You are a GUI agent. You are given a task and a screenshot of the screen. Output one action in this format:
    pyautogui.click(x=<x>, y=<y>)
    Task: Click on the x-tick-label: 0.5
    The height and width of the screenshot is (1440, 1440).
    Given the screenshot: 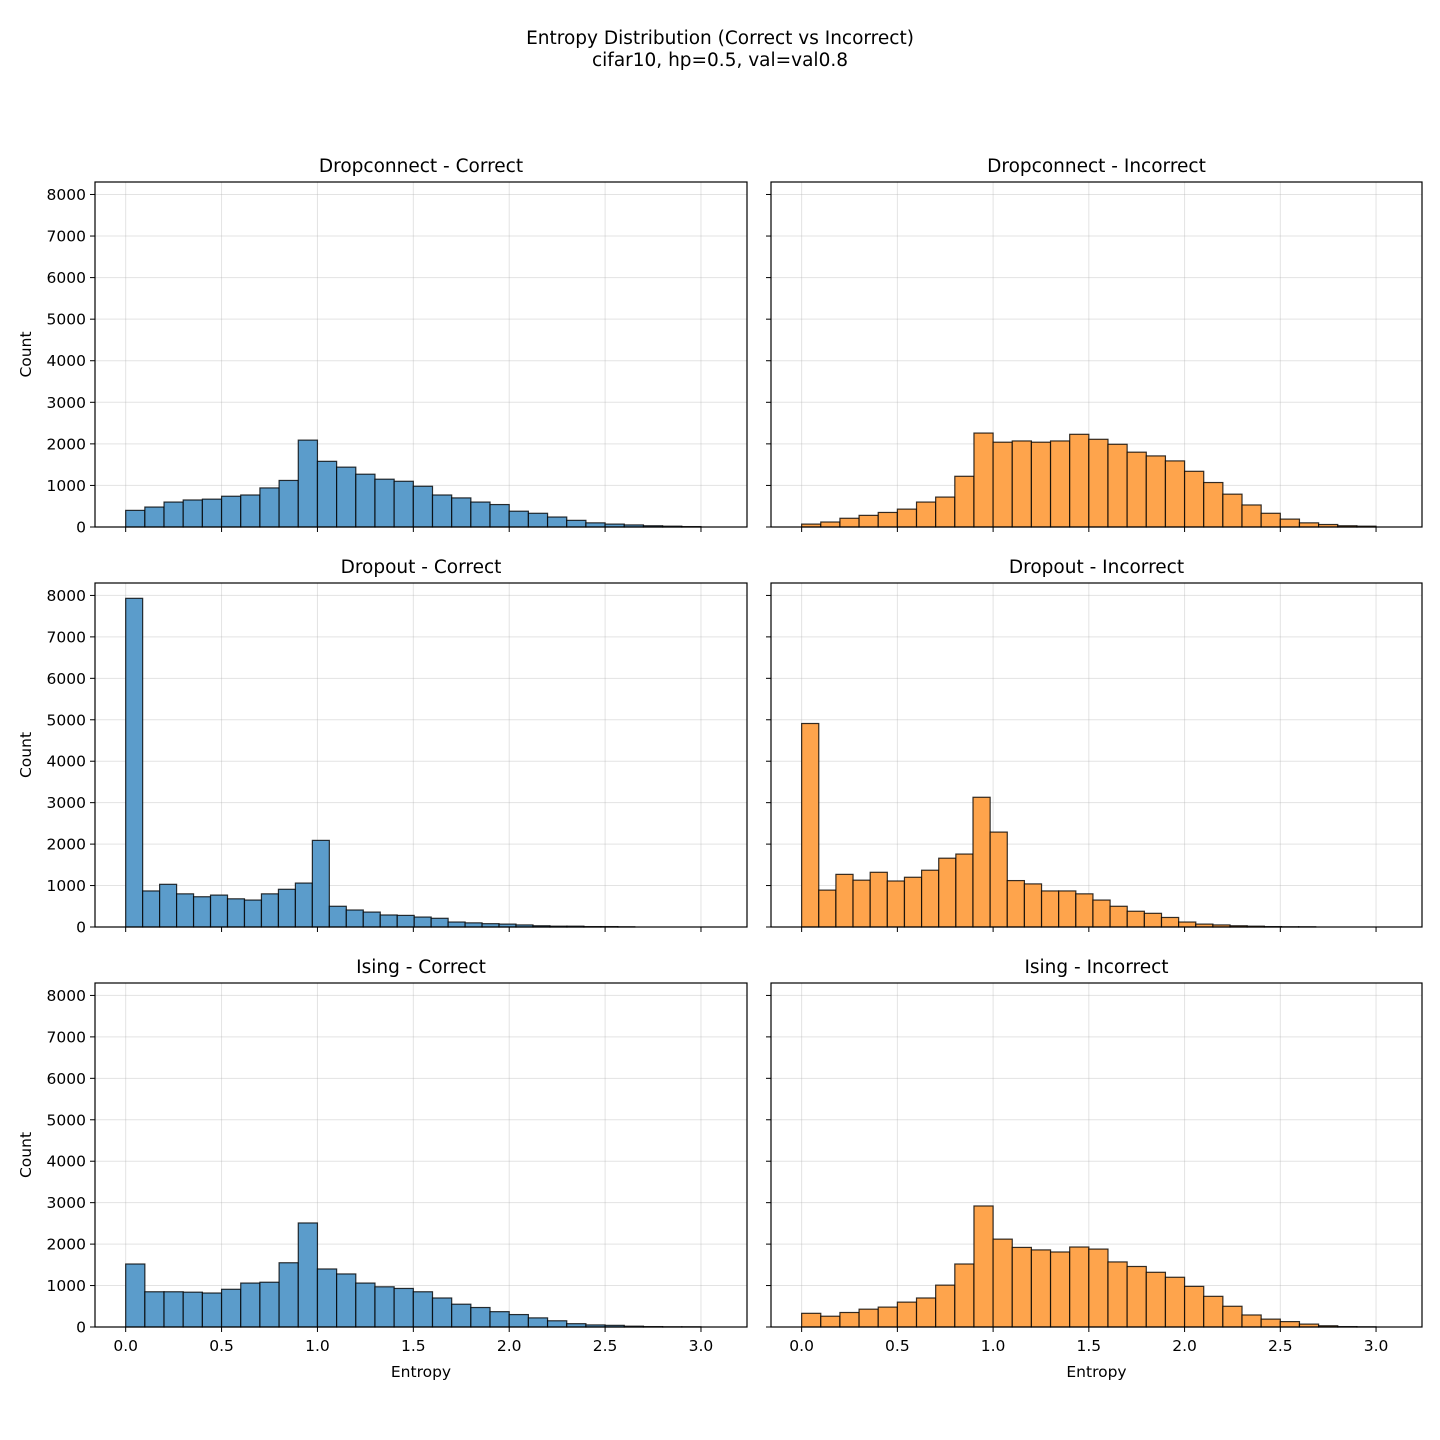 What is the action you would take?
    pyautogui.click(x=897, y=1346)
    